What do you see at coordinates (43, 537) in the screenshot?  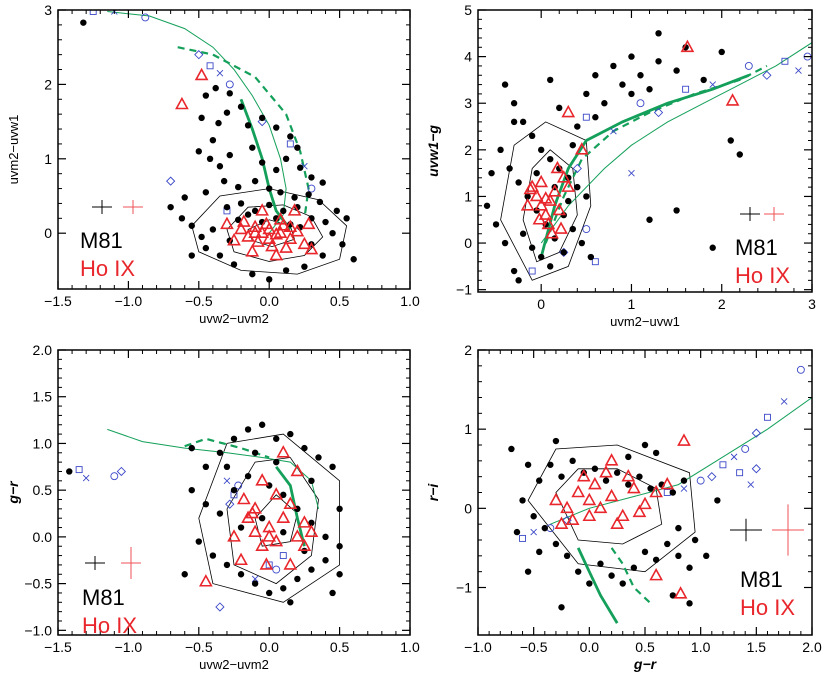 I see `y-tick-label: 0.0` at bounding box center [43, 537].